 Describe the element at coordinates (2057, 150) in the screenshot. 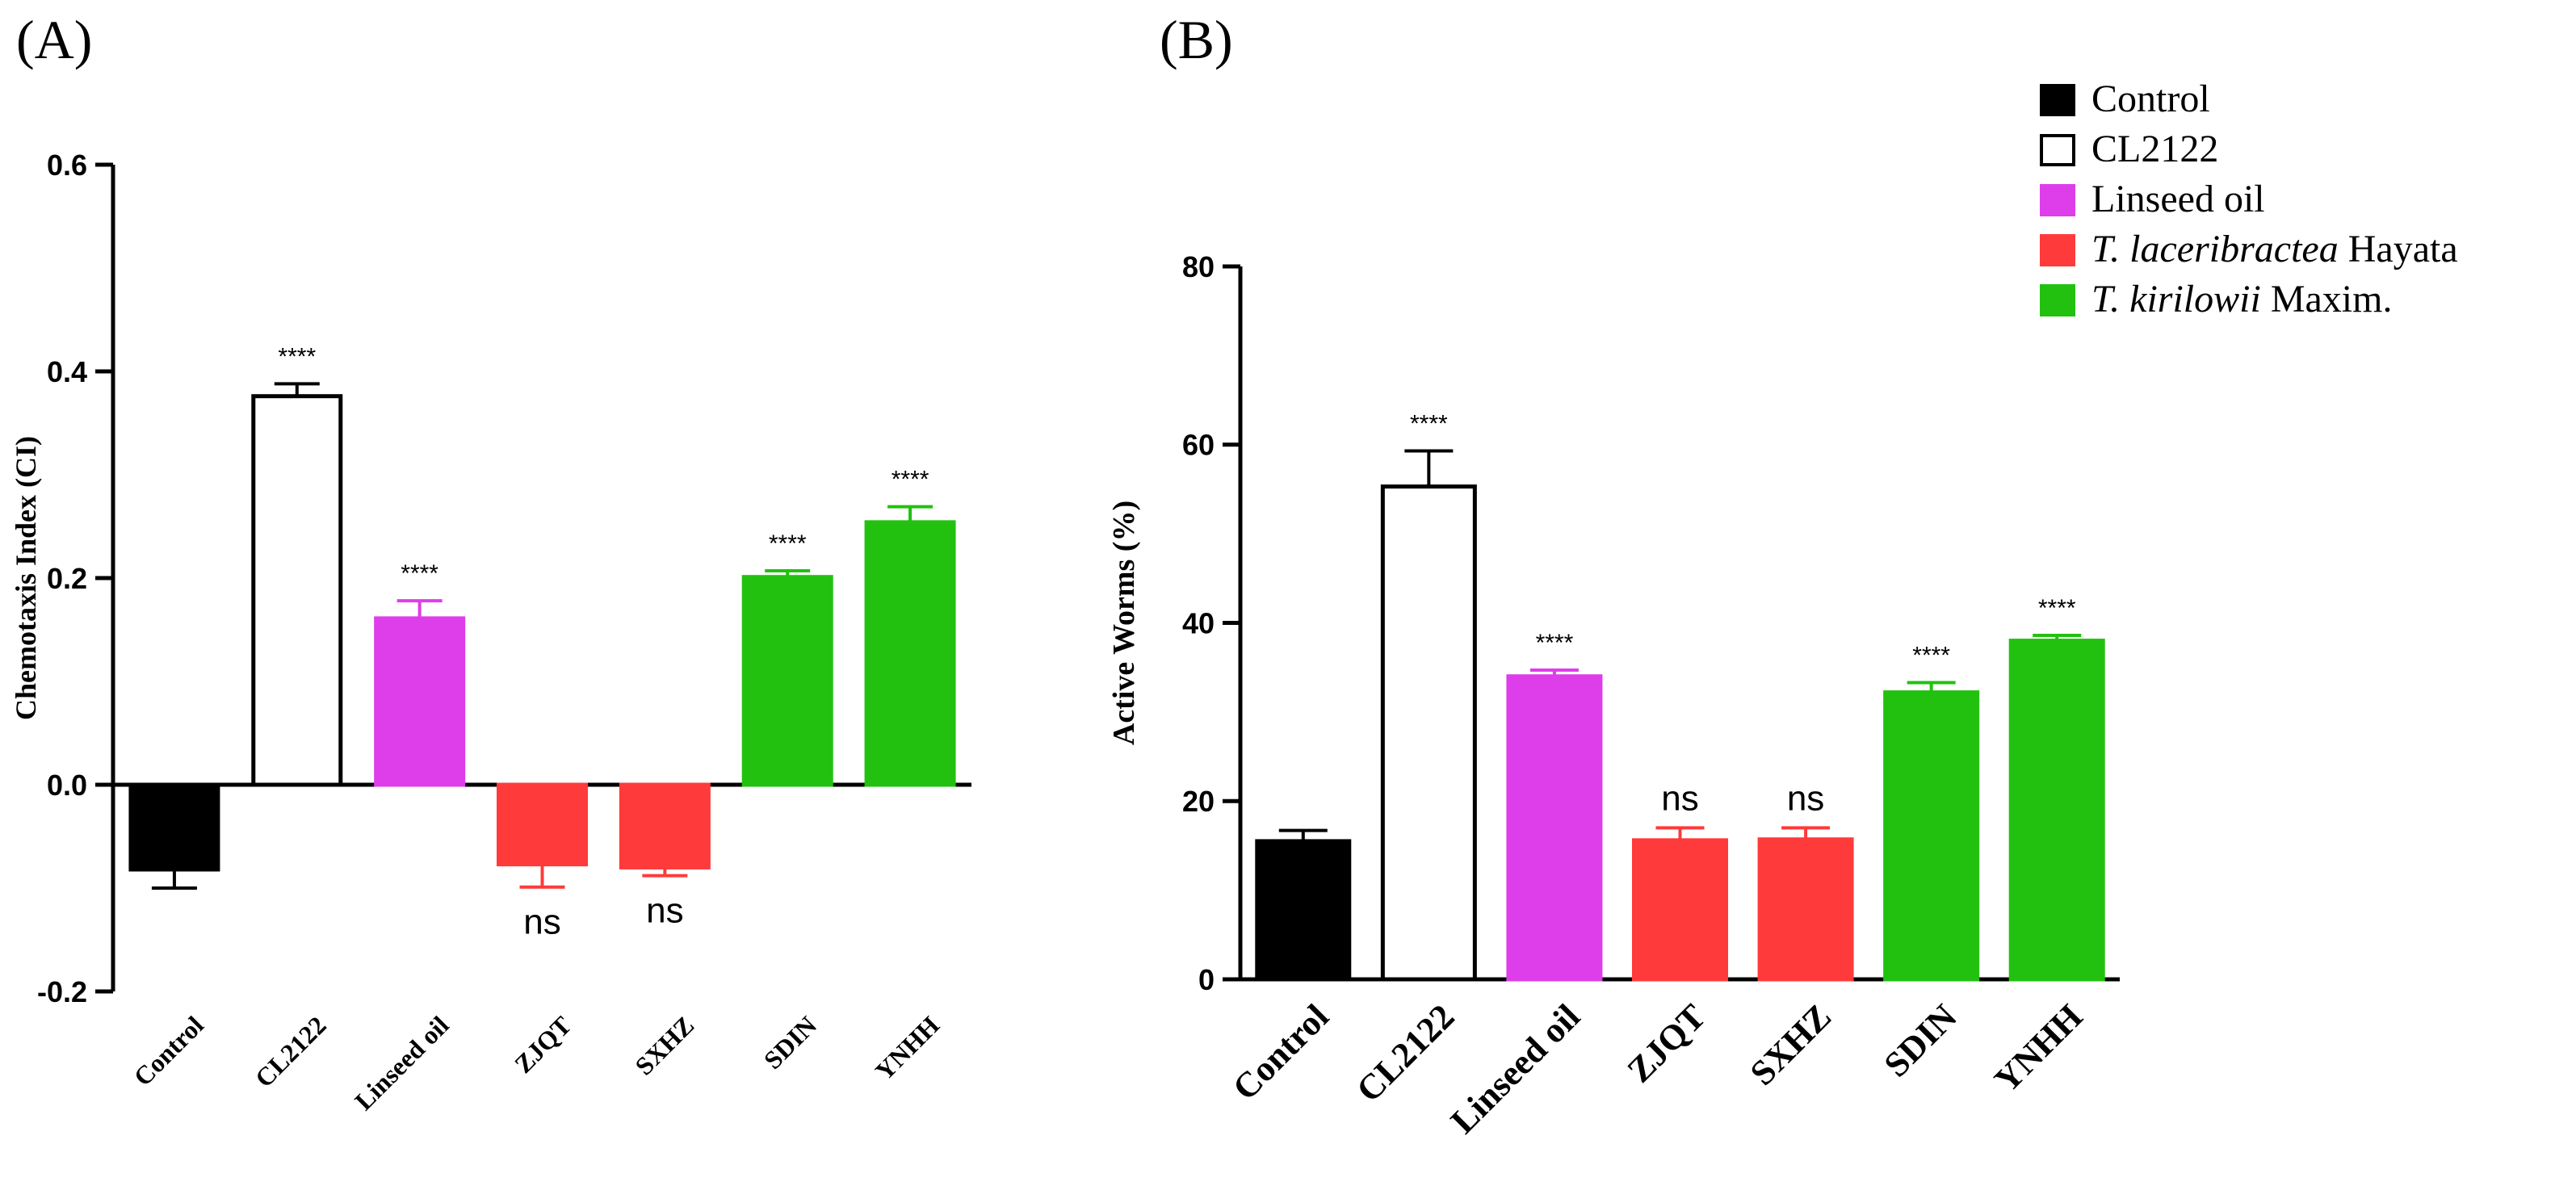

I see `legend-swatch-cl2122` at that location.